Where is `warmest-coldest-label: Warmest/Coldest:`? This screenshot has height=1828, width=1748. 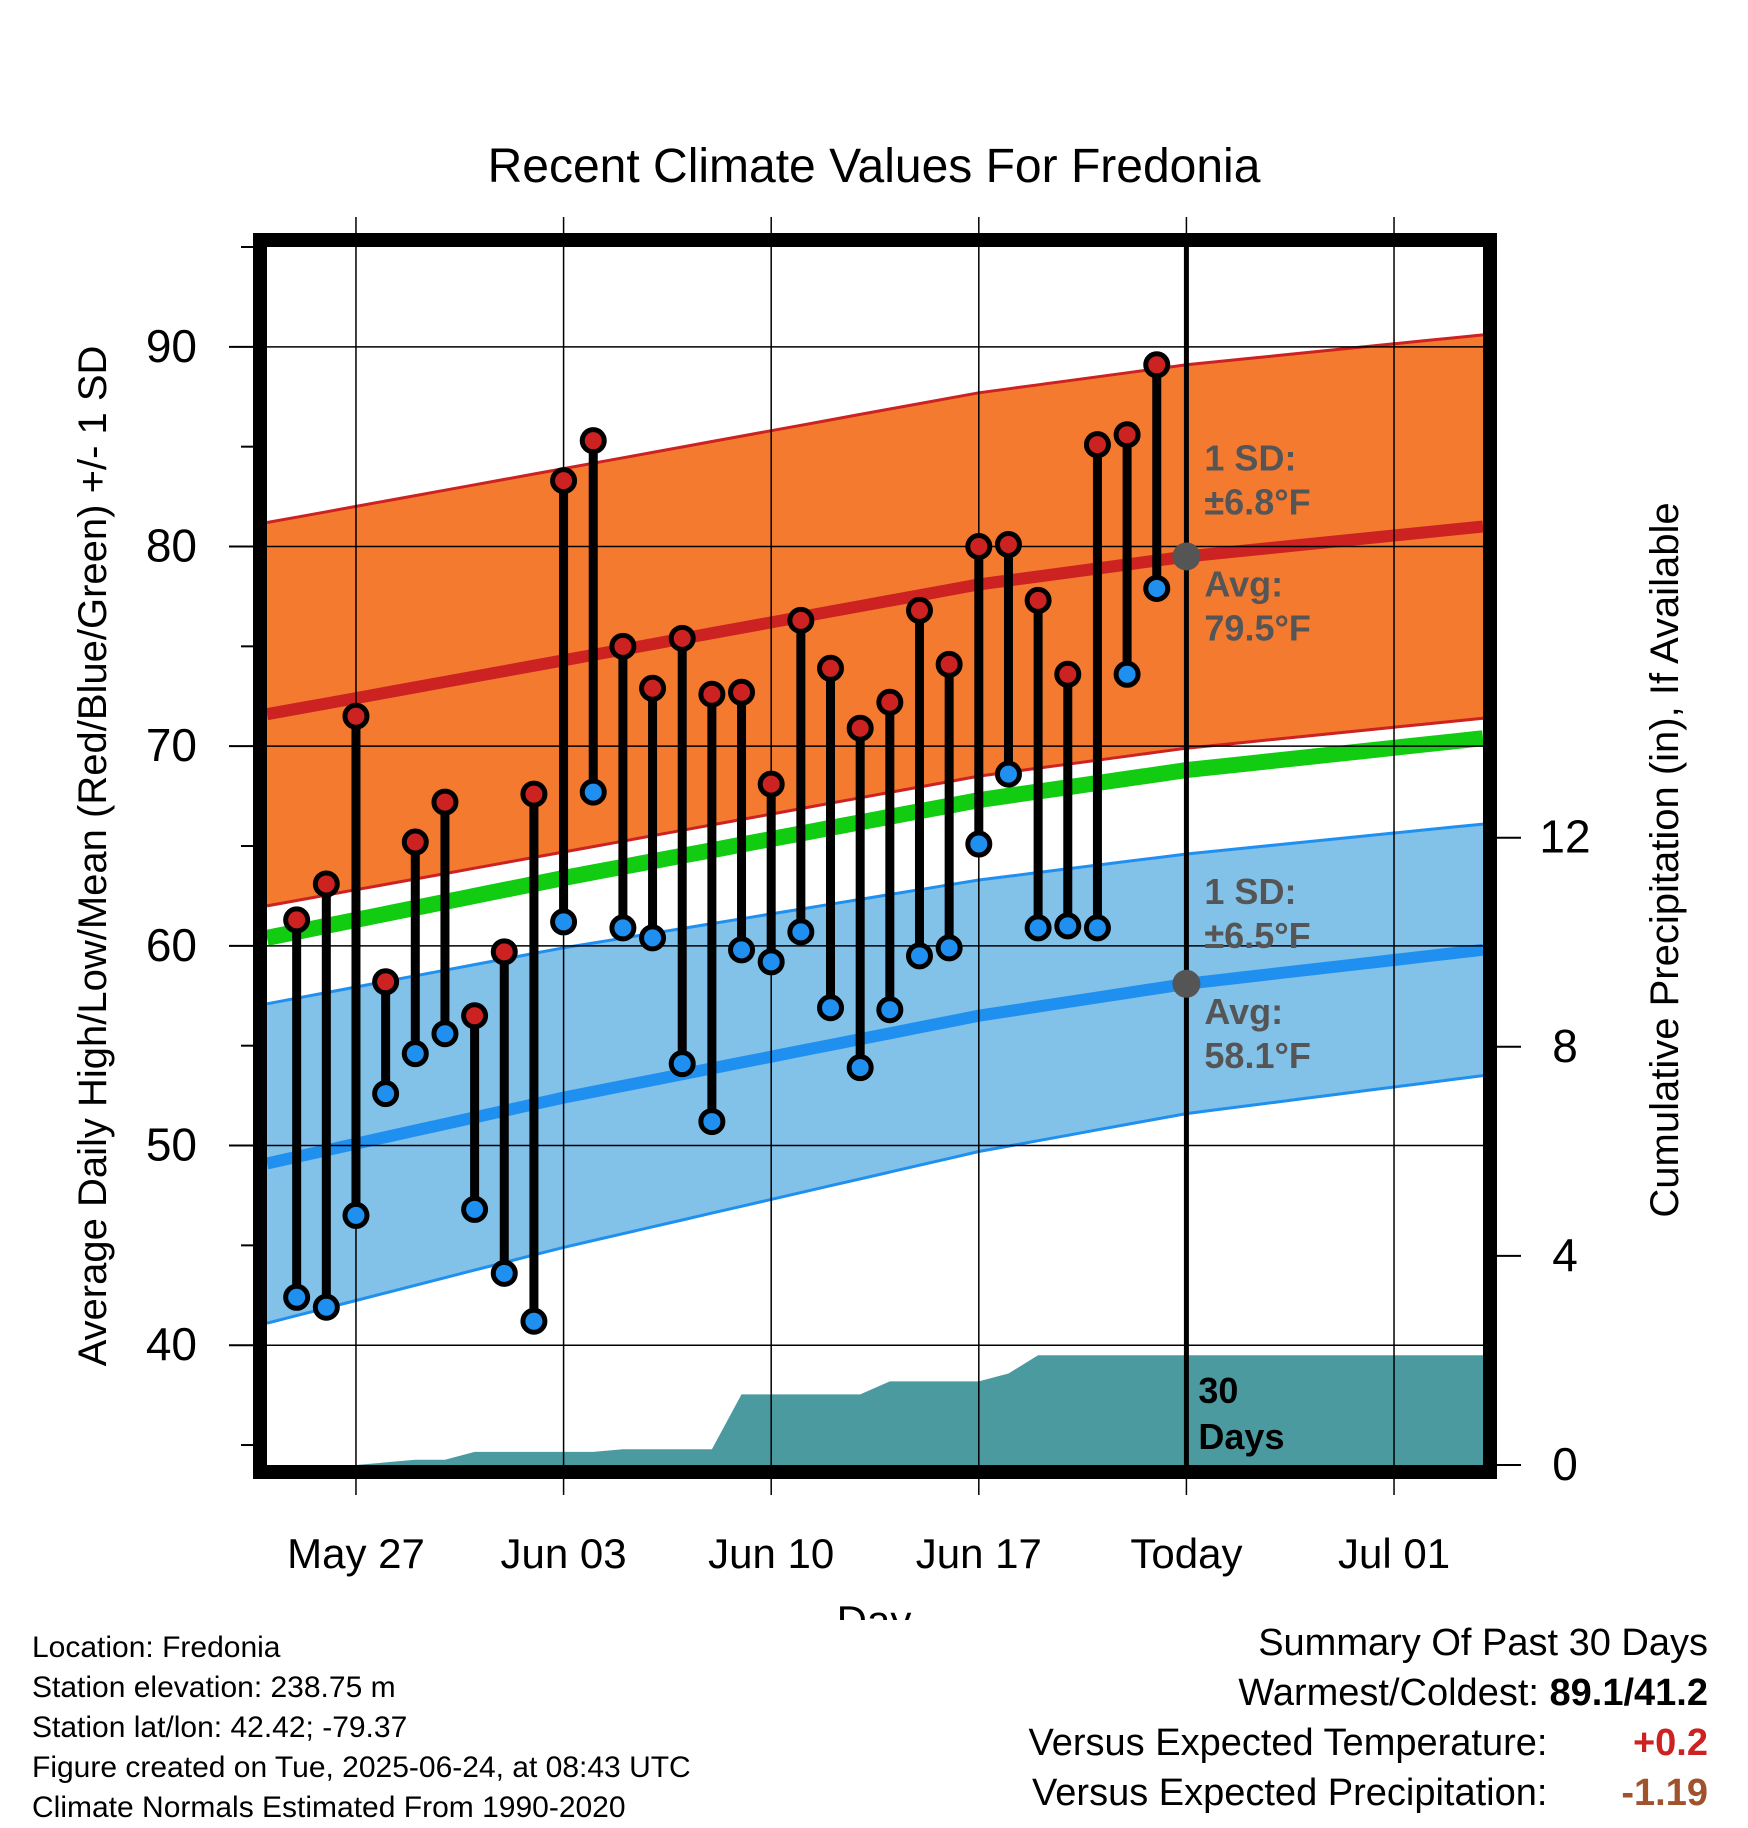 warmest-coldest-label: Warmest/Coldest: is located at coordinates (1388, 1693).